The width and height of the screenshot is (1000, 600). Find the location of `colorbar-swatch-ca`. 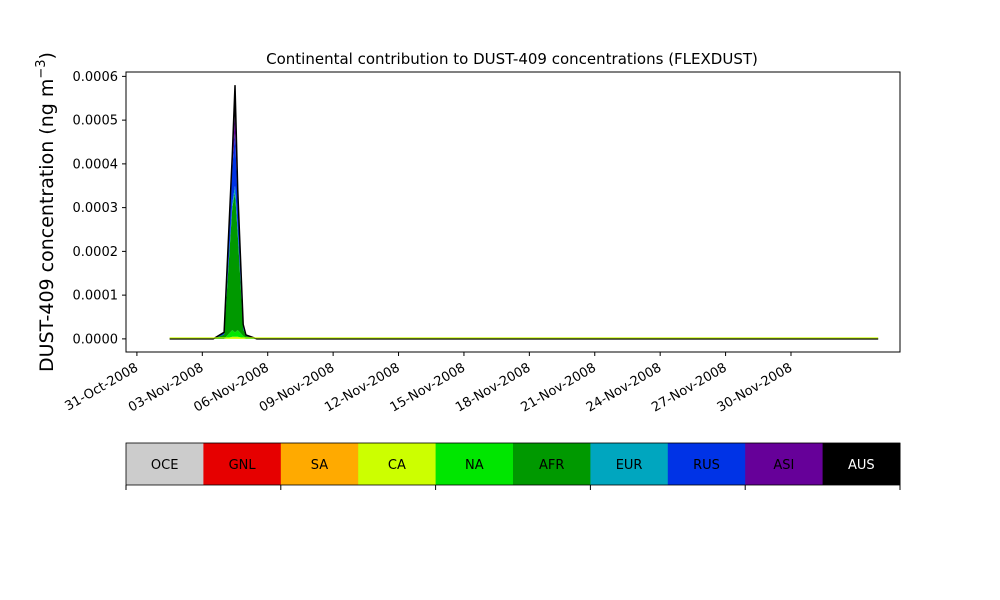

colorbar-swatch-ca is located at coordinates (397, 464).